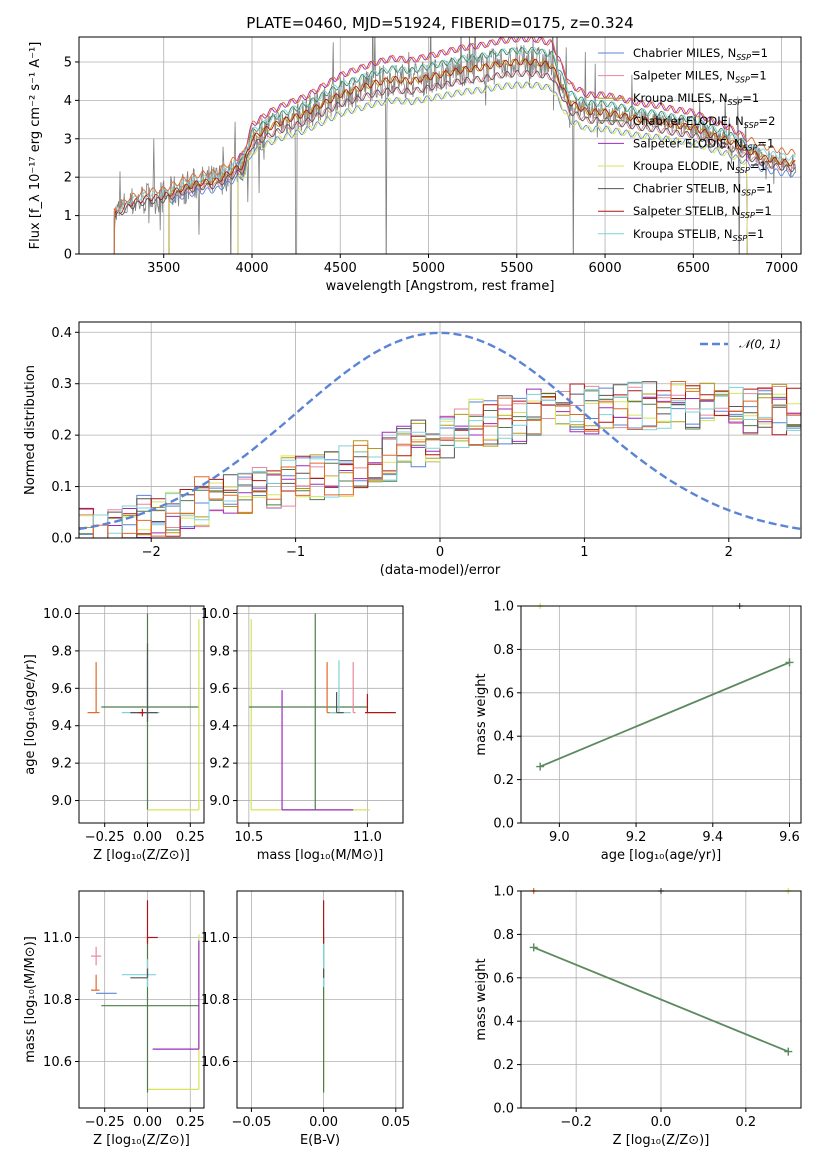 The width and height of the screenshot is (819, 1170). I want to click on legend-value: =2, so click(767, 121).